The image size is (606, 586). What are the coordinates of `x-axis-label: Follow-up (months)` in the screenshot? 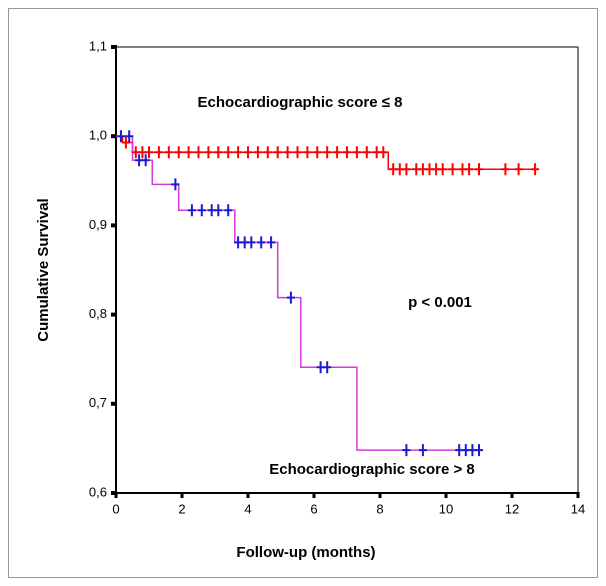 It's located at (305, 552).